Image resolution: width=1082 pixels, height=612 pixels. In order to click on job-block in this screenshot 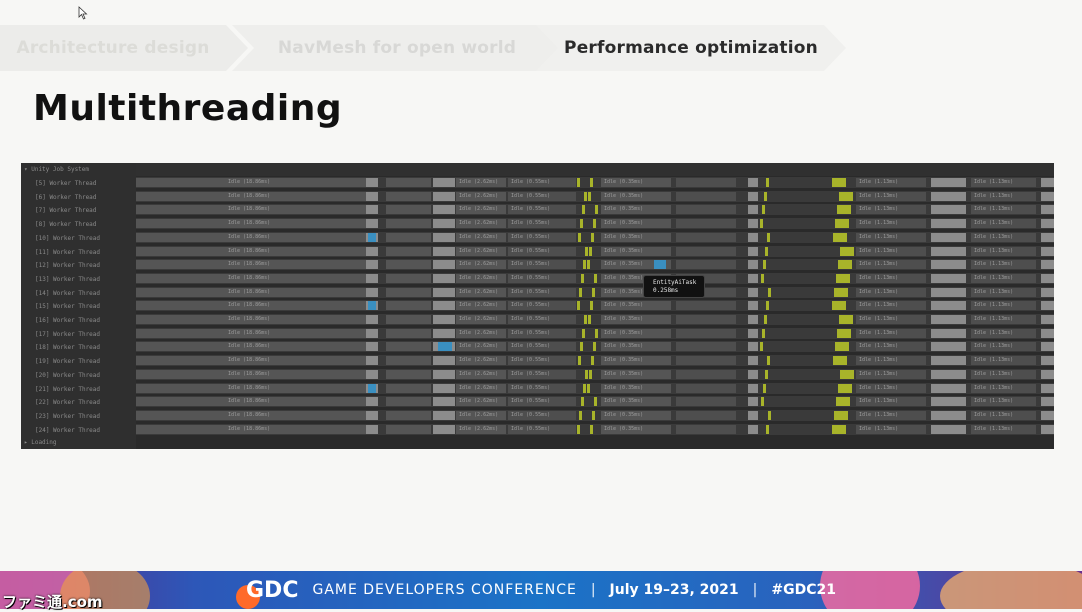, I will do `click(372, 237)`.